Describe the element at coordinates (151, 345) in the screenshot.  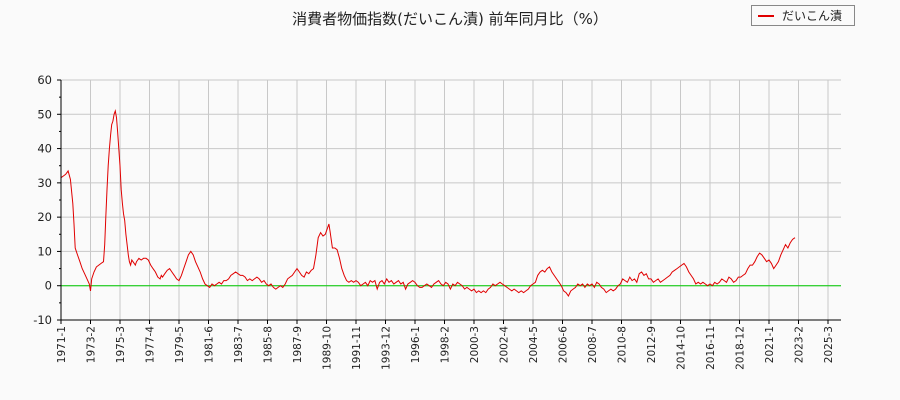
I see `svg-text: 1977-4` at that location.